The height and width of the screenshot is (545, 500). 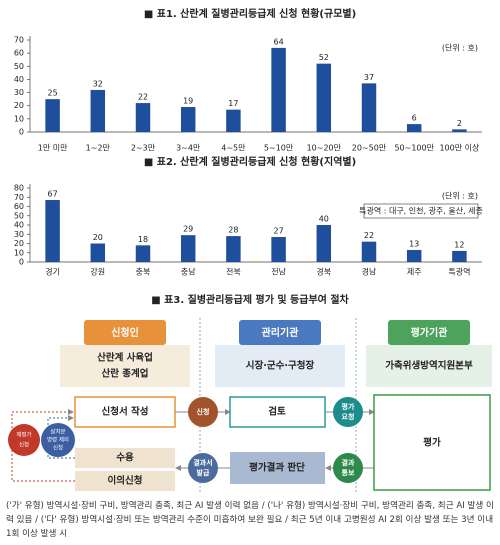 I want to click on value-label: 2, so click(x=459, y=123).